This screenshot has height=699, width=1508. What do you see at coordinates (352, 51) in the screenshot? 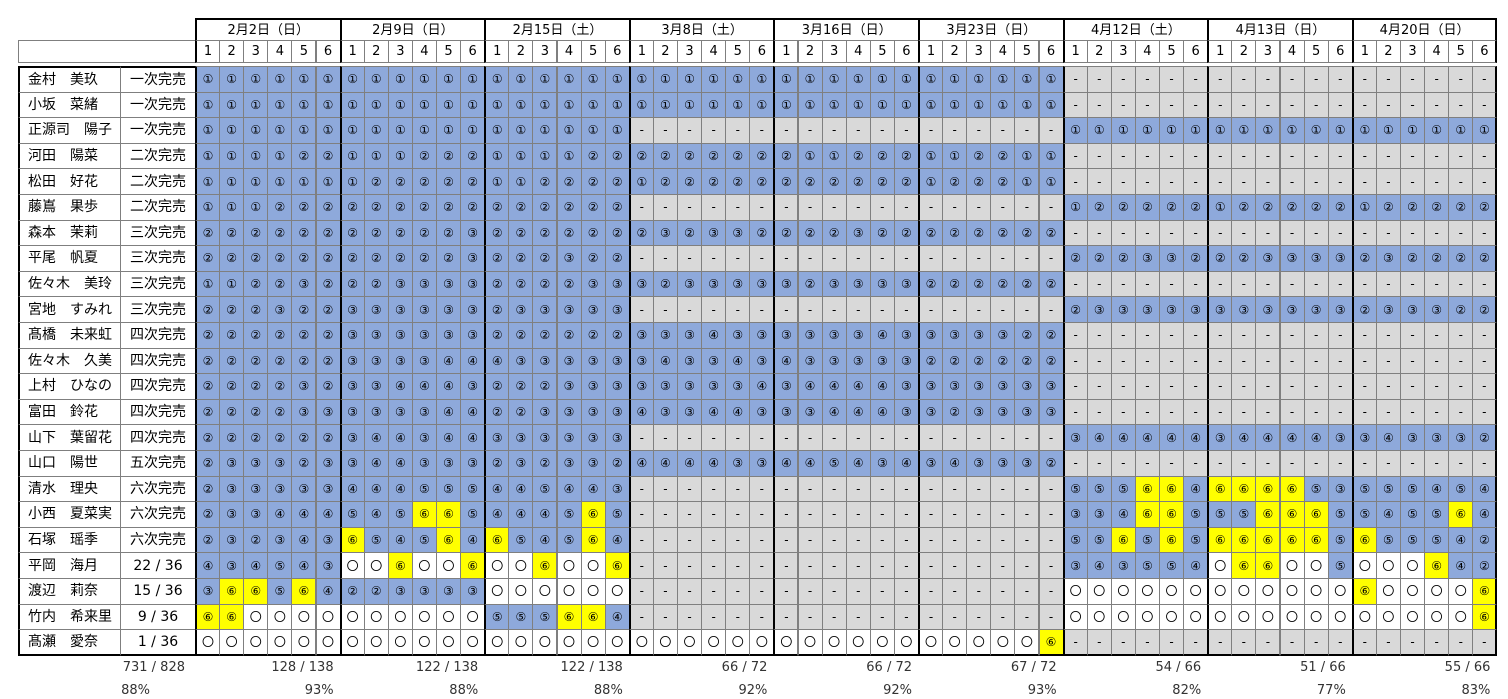
I see `part-number: 1` at bounding box center [352, 51].